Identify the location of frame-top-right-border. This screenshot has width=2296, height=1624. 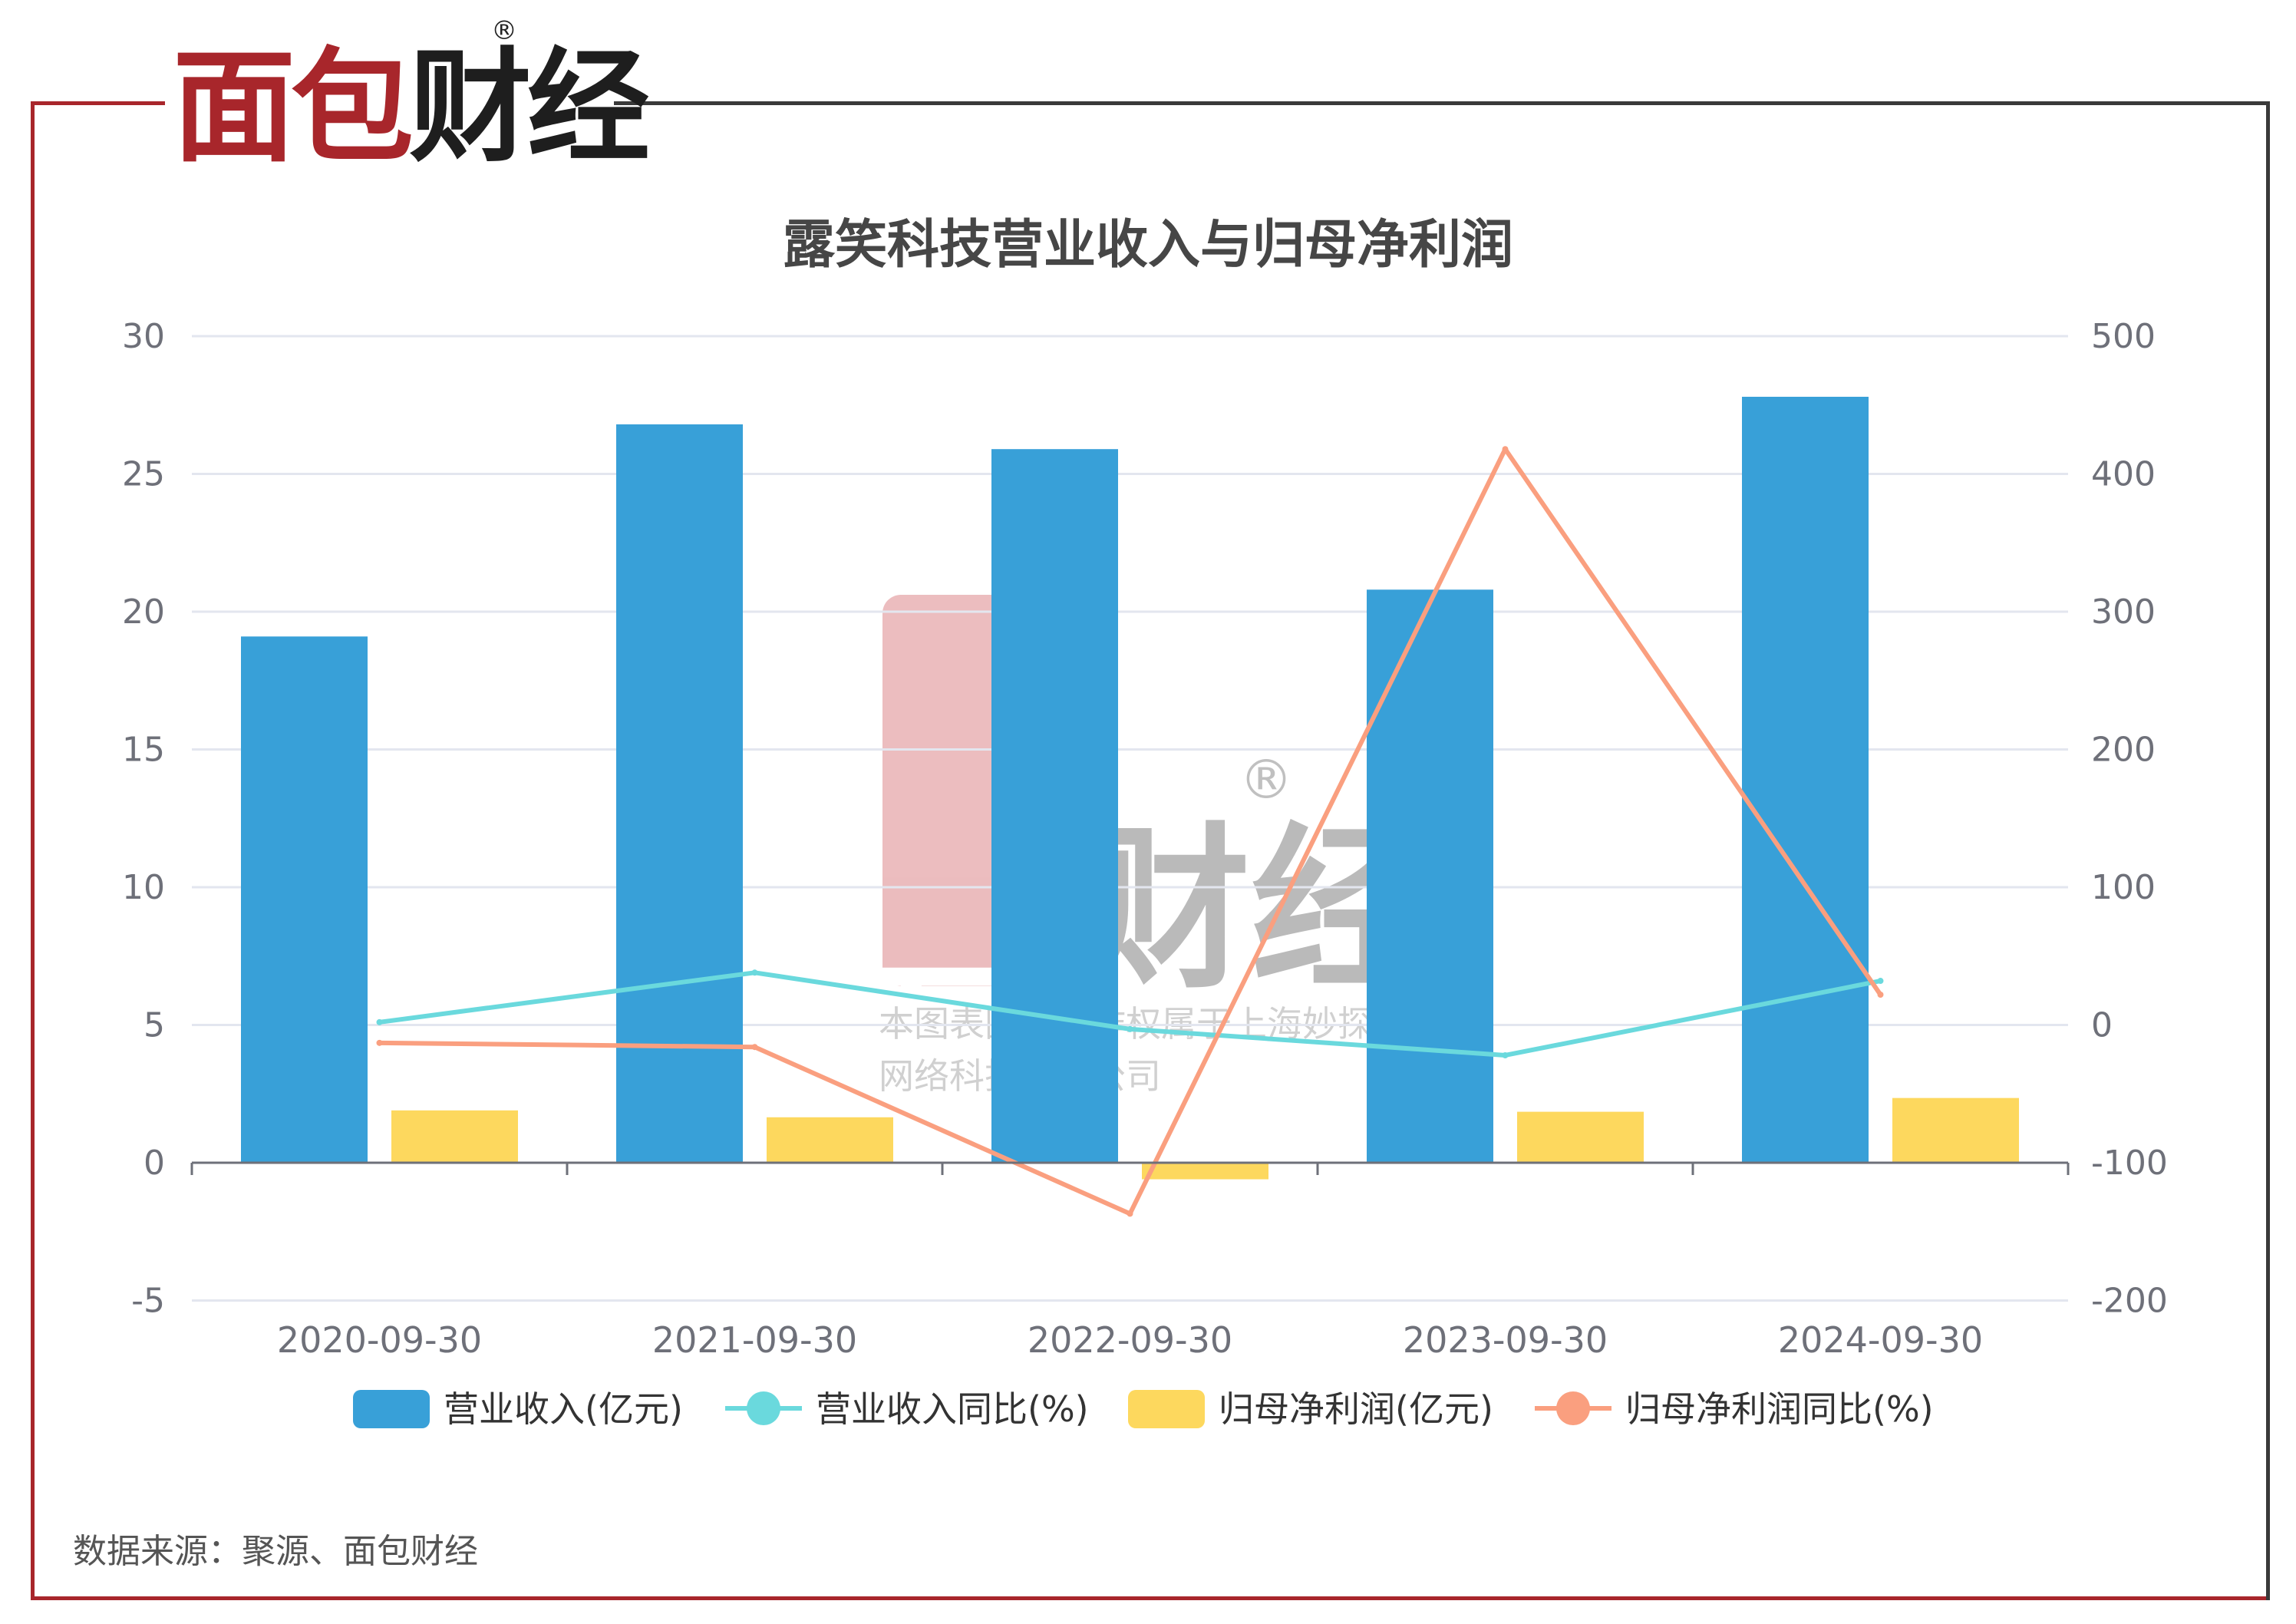
(1442, 103).